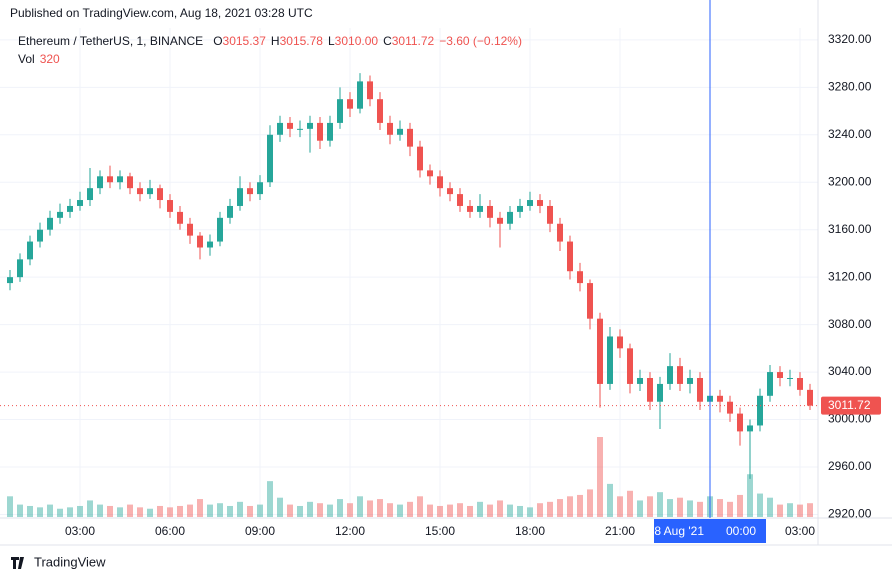 Image resolution: width=892 pixels, height=581 pixels. Describe the element at coordinates (676, 531) in the screenshot. I see `crosshair-date: 18 Aug '21` at that location.